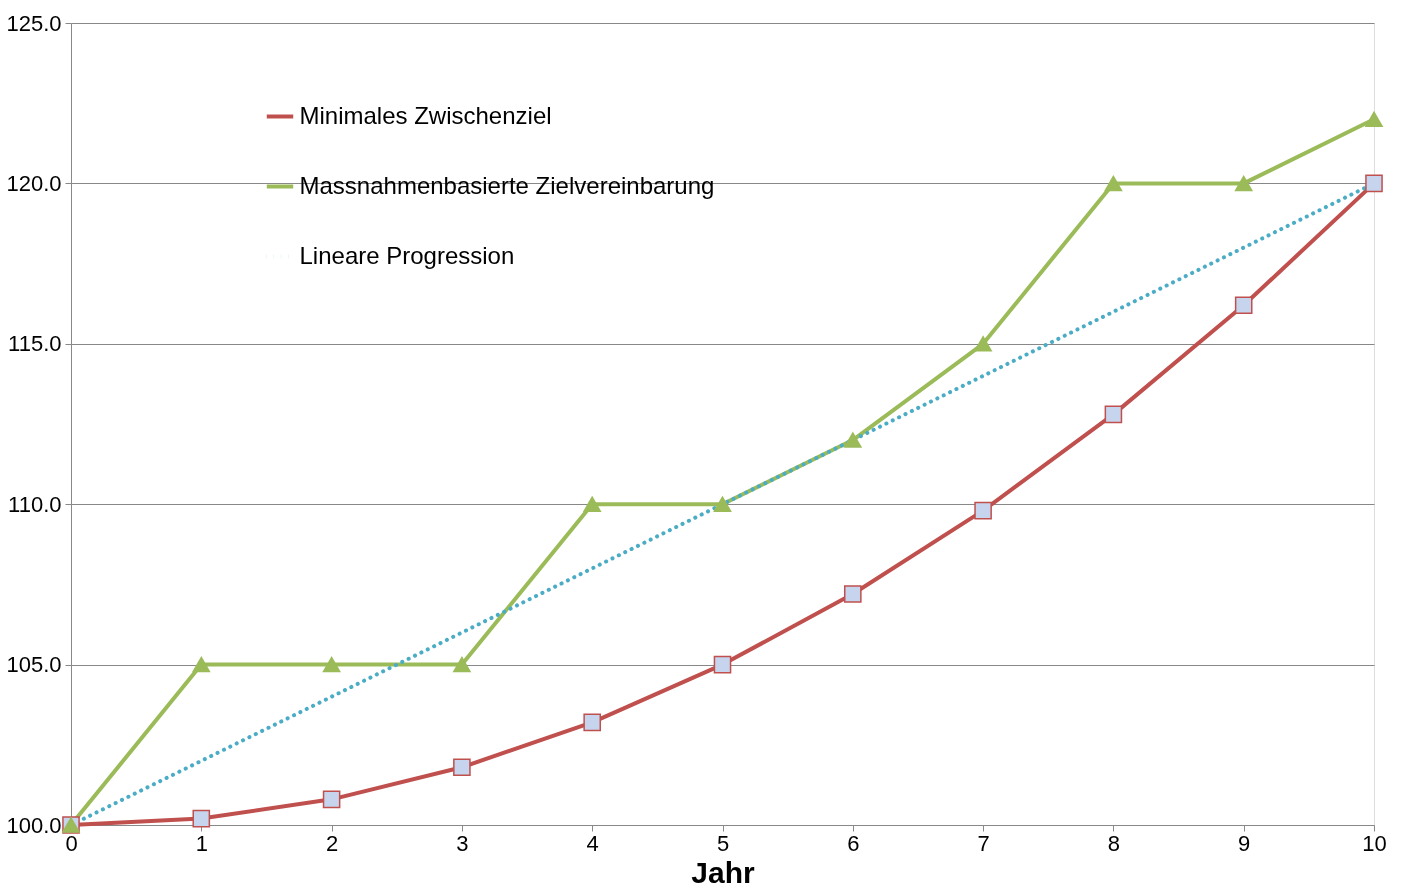 The width and height of the screenshot is (1412, 893). What do you see at coordinates (407, 255) in the screenshot?
I see `legend-label: Lineare Progression` at bounding box center [407, 255].